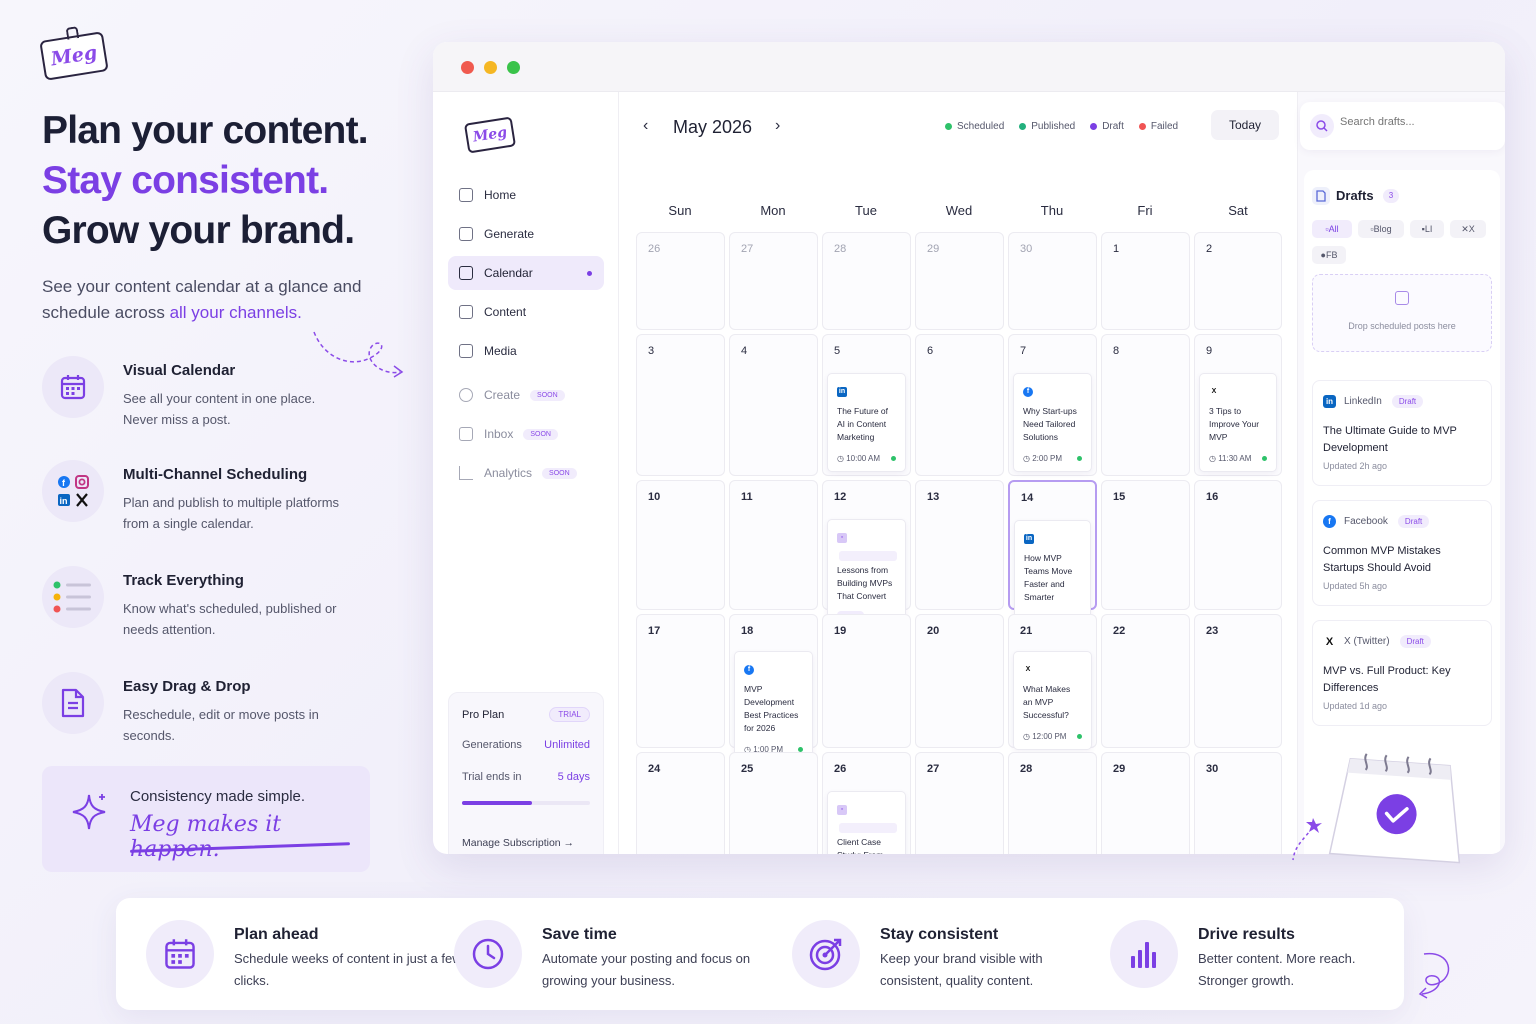 This screenshot has width=1536, height=1024. I want to click on sidebar-item-calendar: Calendar, so click(526, 273).